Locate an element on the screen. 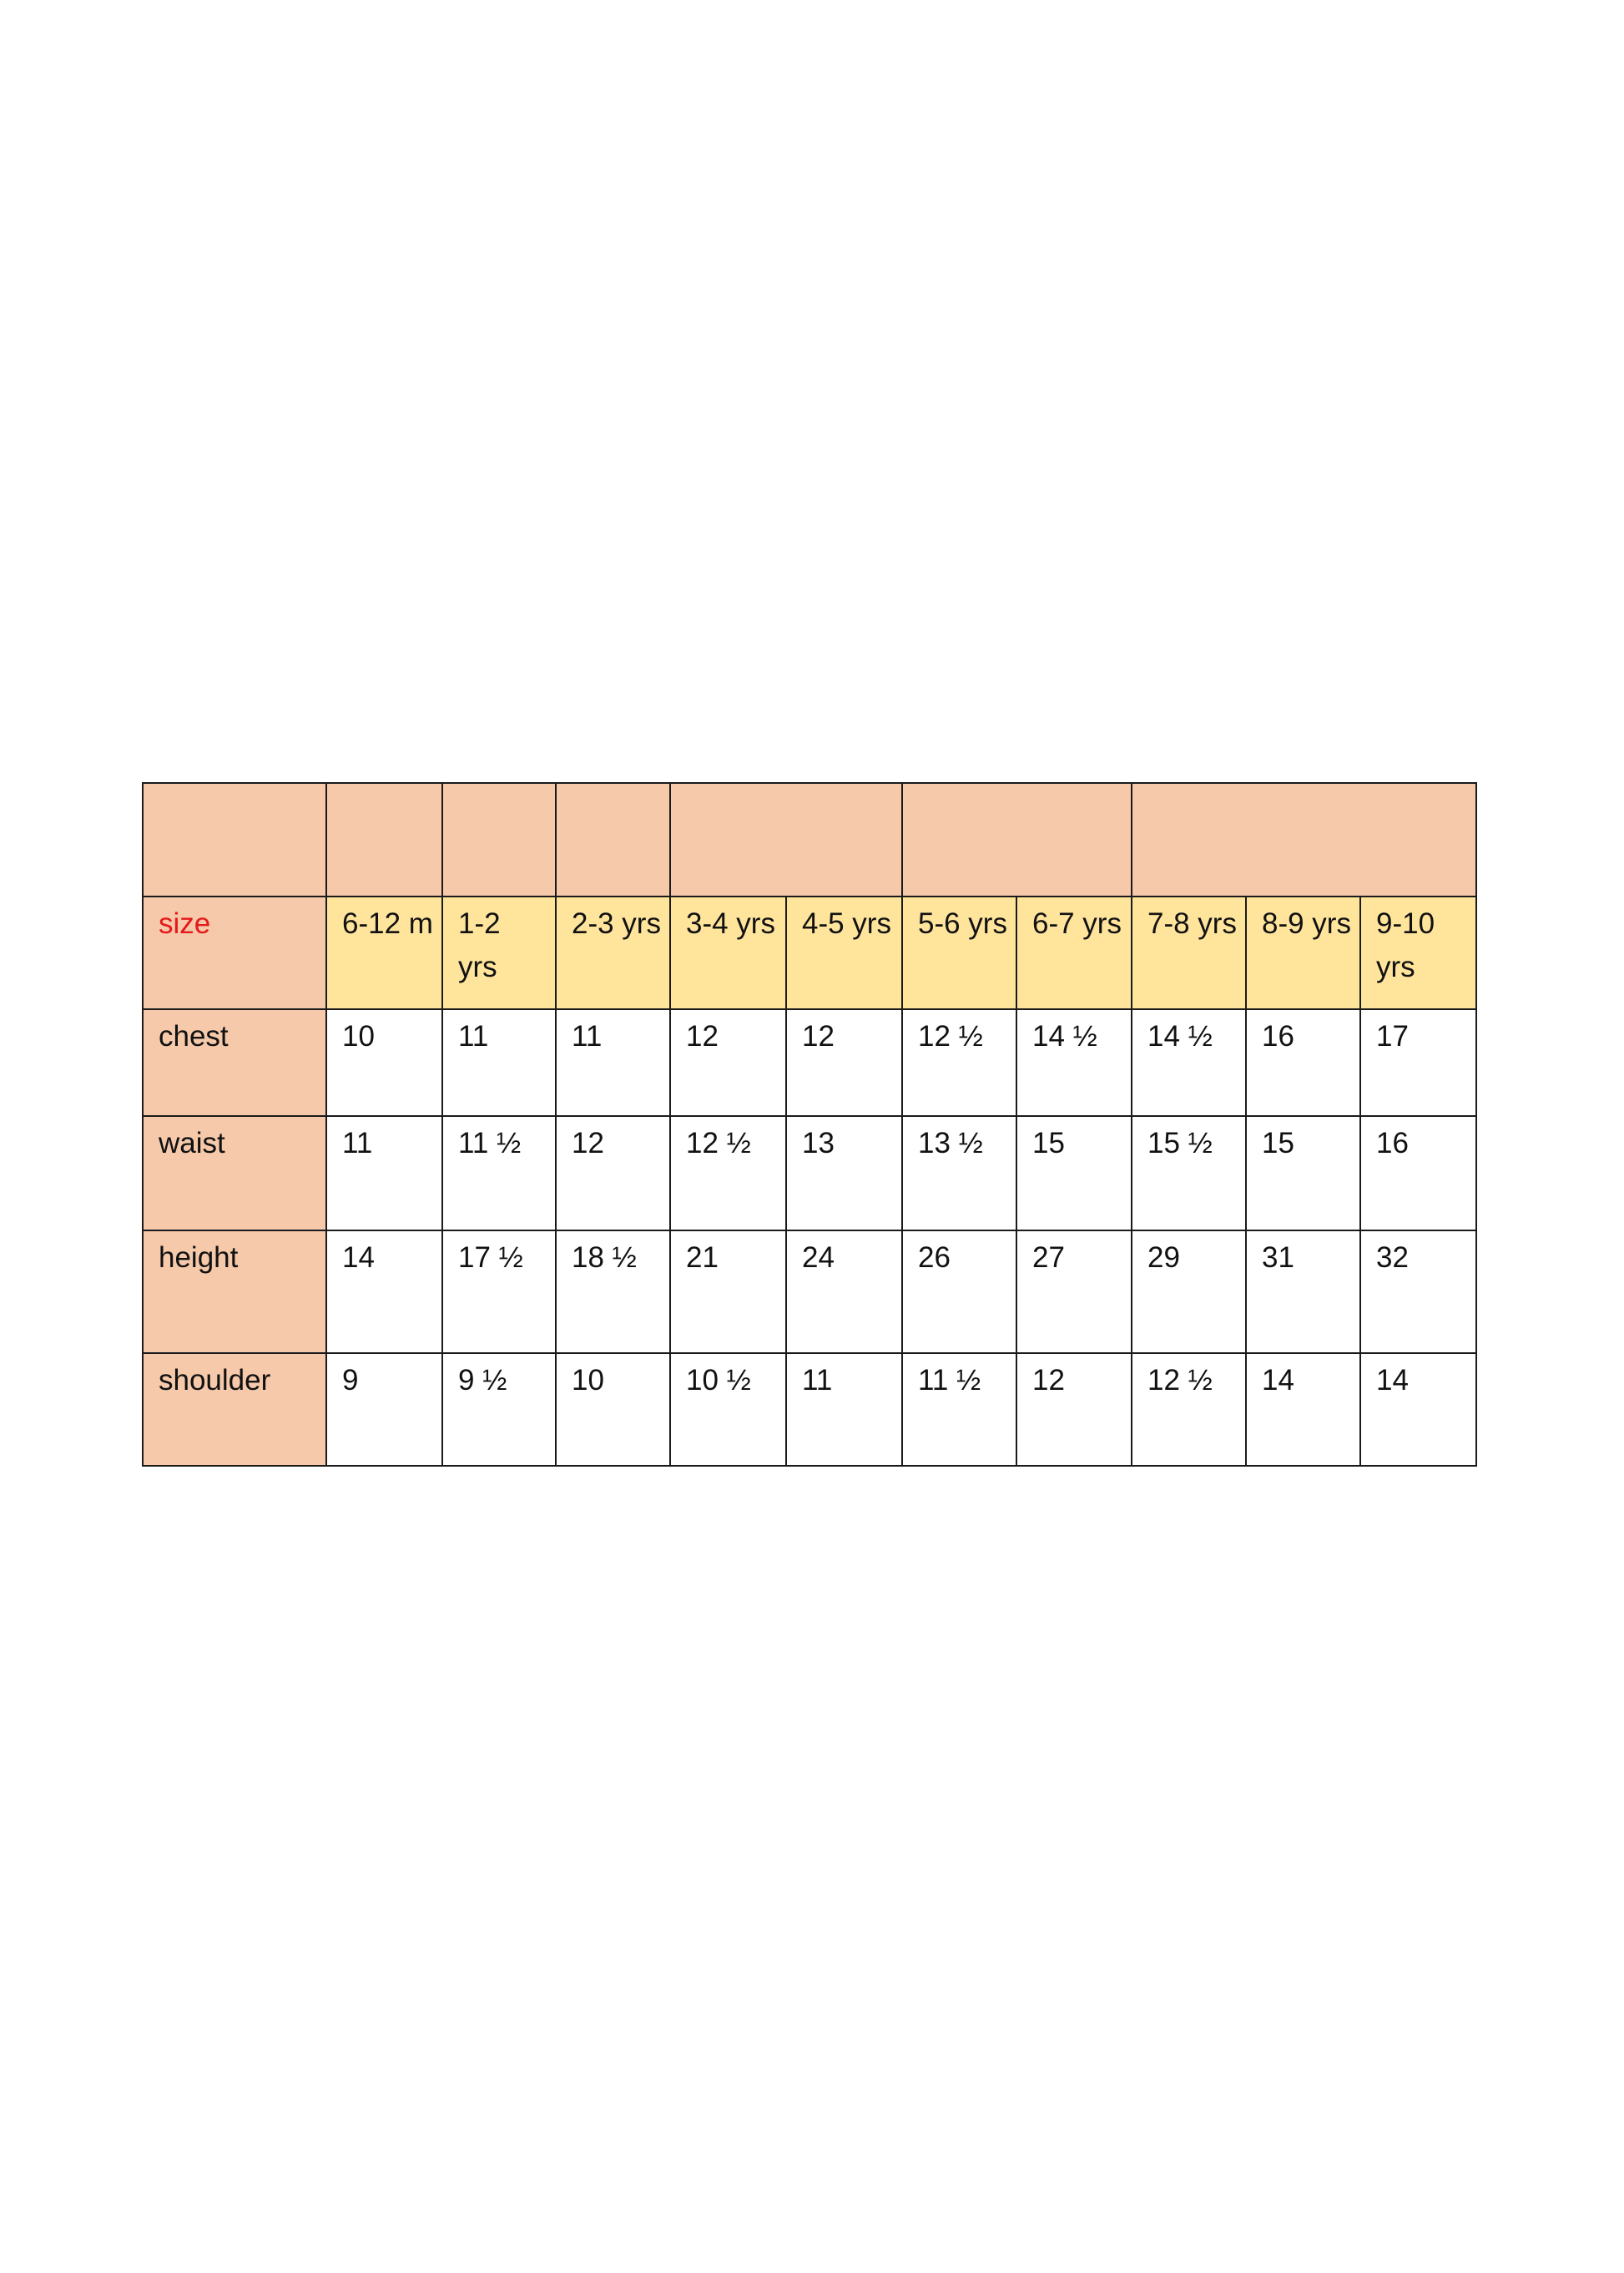  table-row: height 14 17 ½ 18 ½ 21 24 26 27 29 31 32 is located at coordinates (809, 1292).